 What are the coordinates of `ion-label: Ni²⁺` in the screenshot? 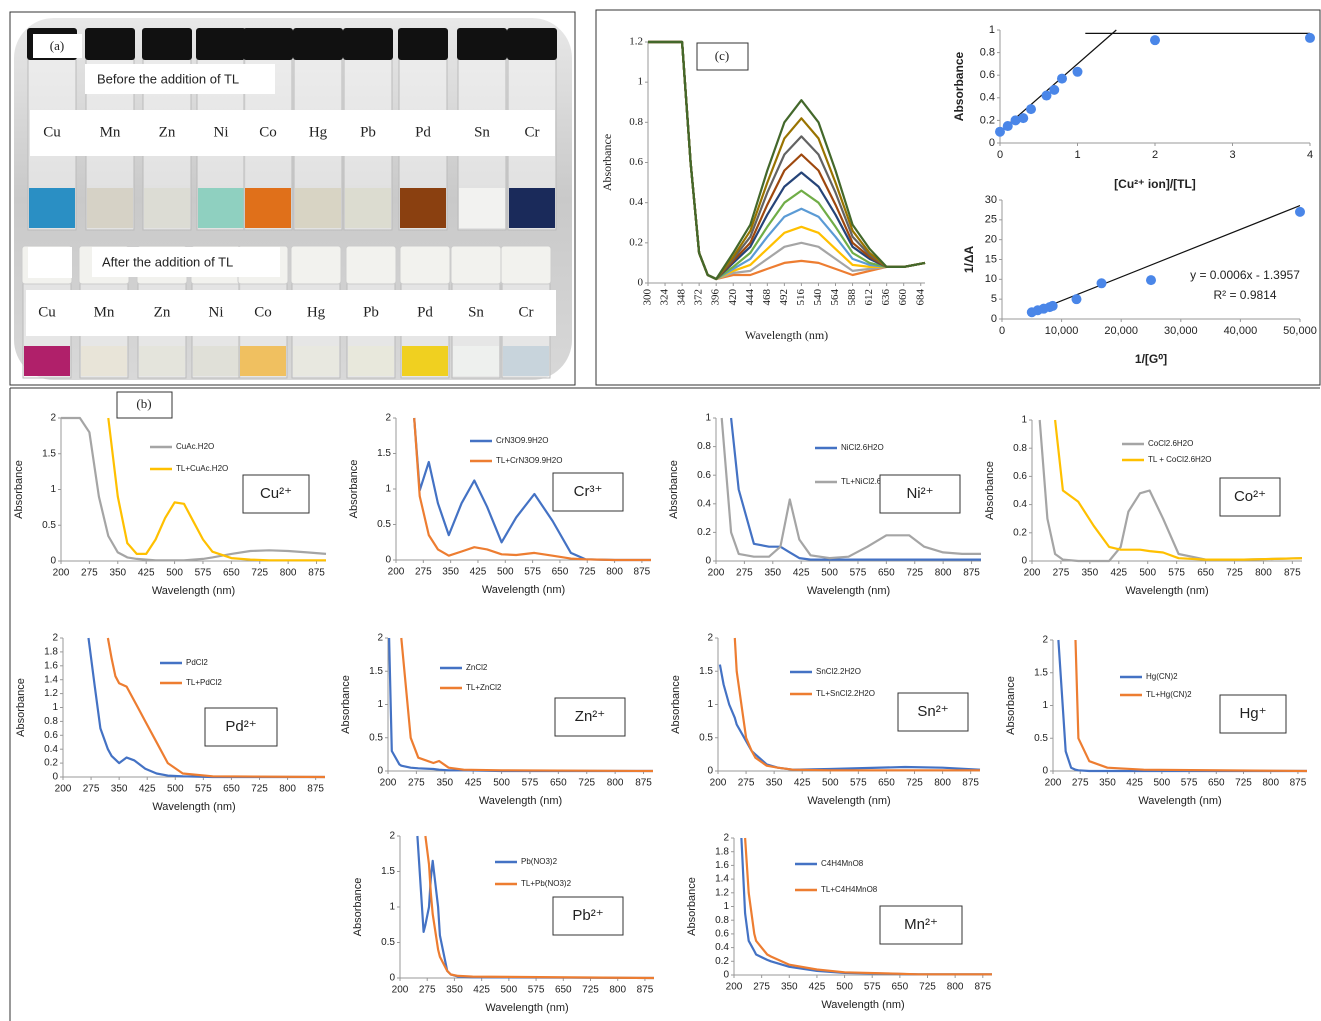 It's located at (919, 493).